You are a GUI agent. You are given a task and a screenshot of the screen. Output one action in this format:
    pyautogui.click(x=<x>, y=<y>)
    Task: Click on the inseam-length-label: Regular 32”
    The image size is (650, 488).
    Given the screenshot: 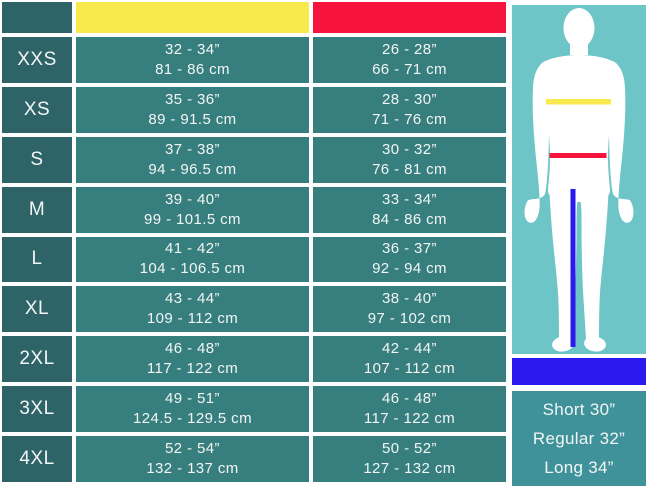 What is the action you would take?
    pyautogui.click(x=579, y=438)
    